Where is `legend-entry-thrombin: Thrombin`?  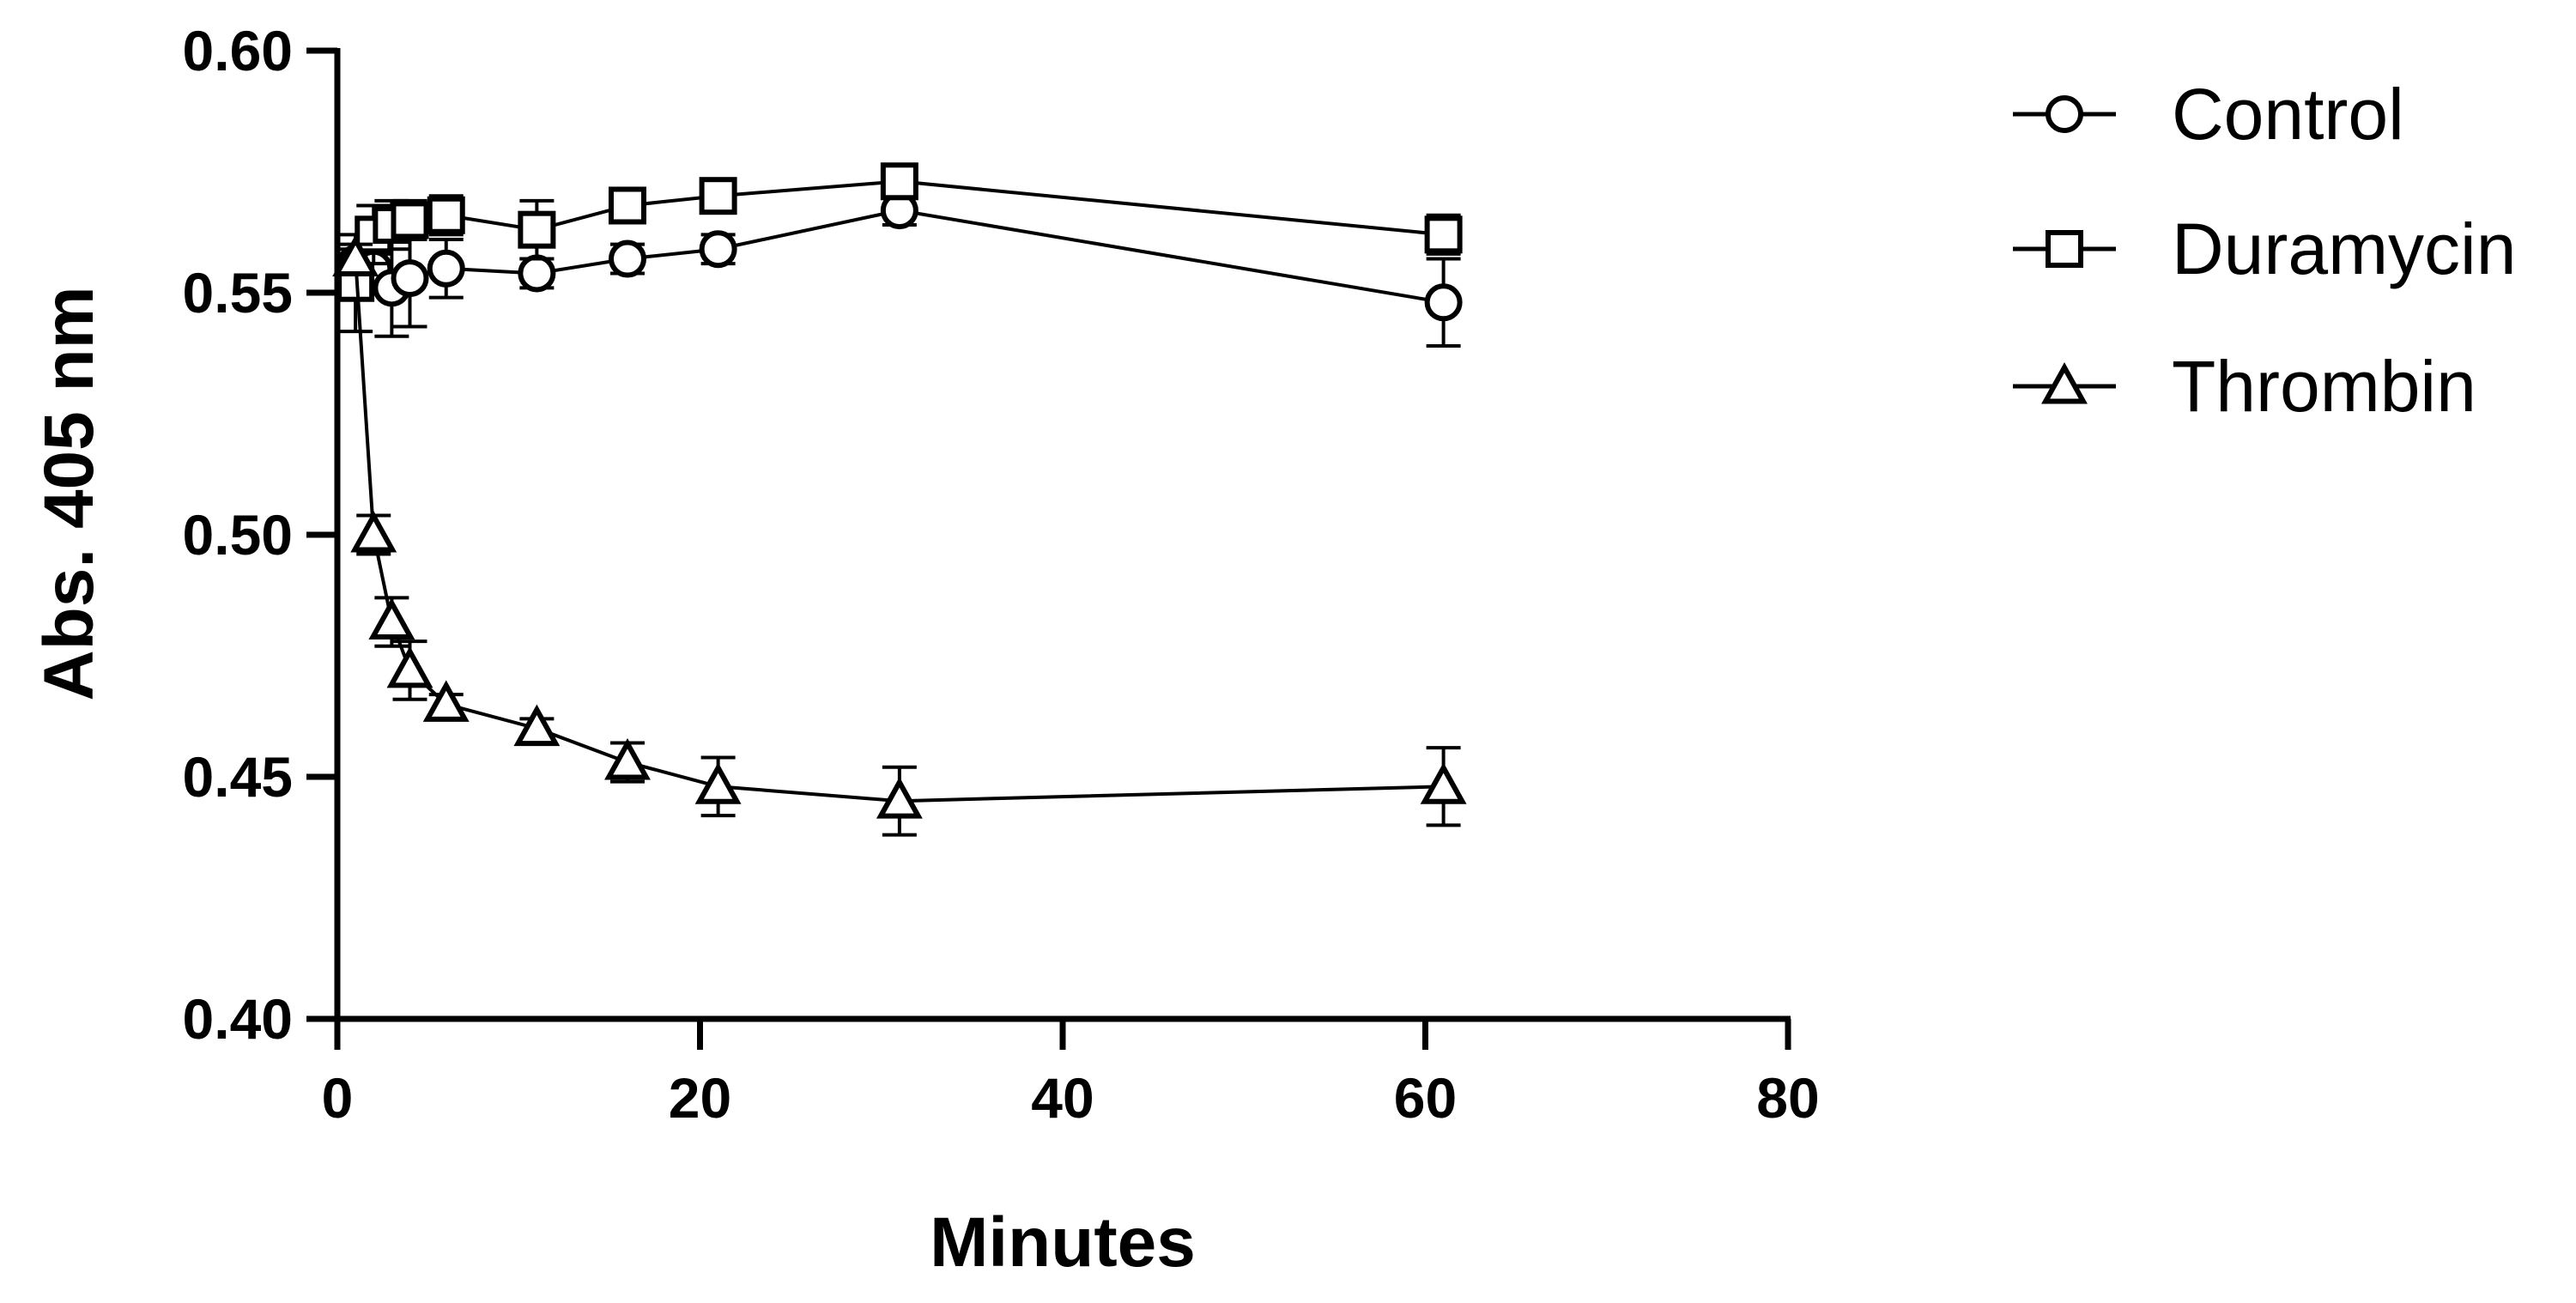 legend-entry-thrombin: Thrombin is located at coordinates (2244, 386).